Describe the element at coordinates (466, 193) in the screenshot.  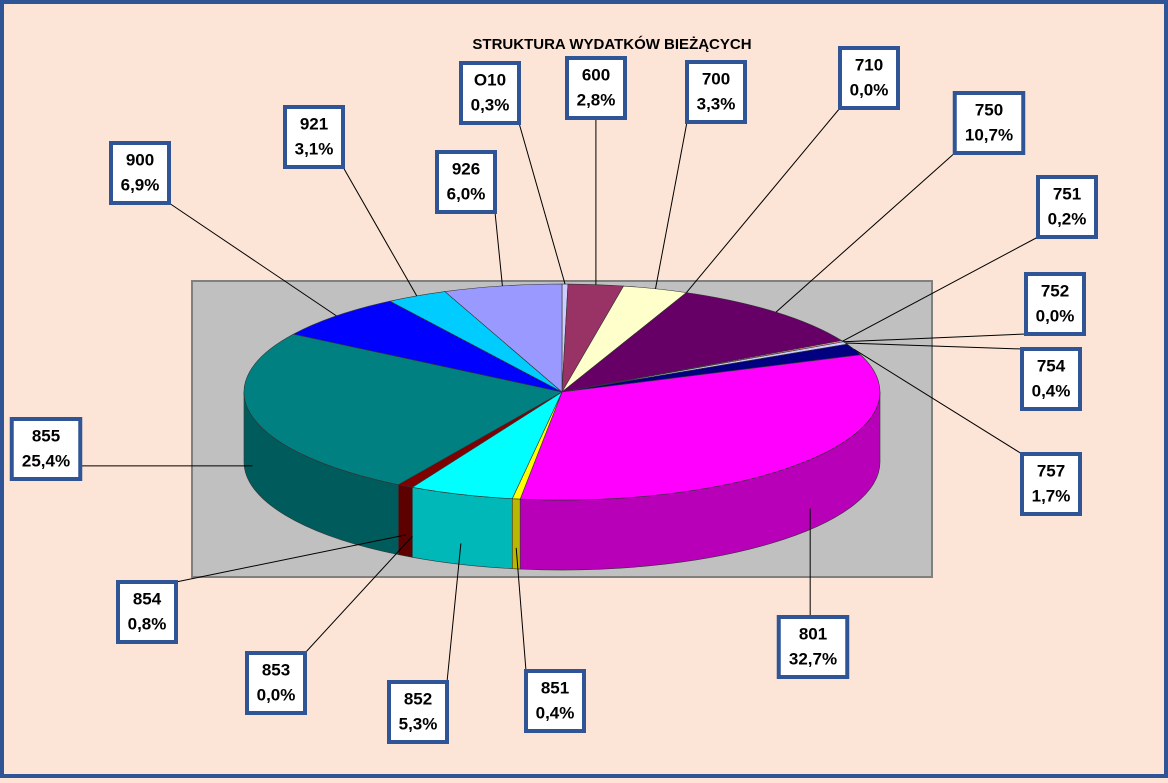
I see `value-label: 6,0%` at that location.